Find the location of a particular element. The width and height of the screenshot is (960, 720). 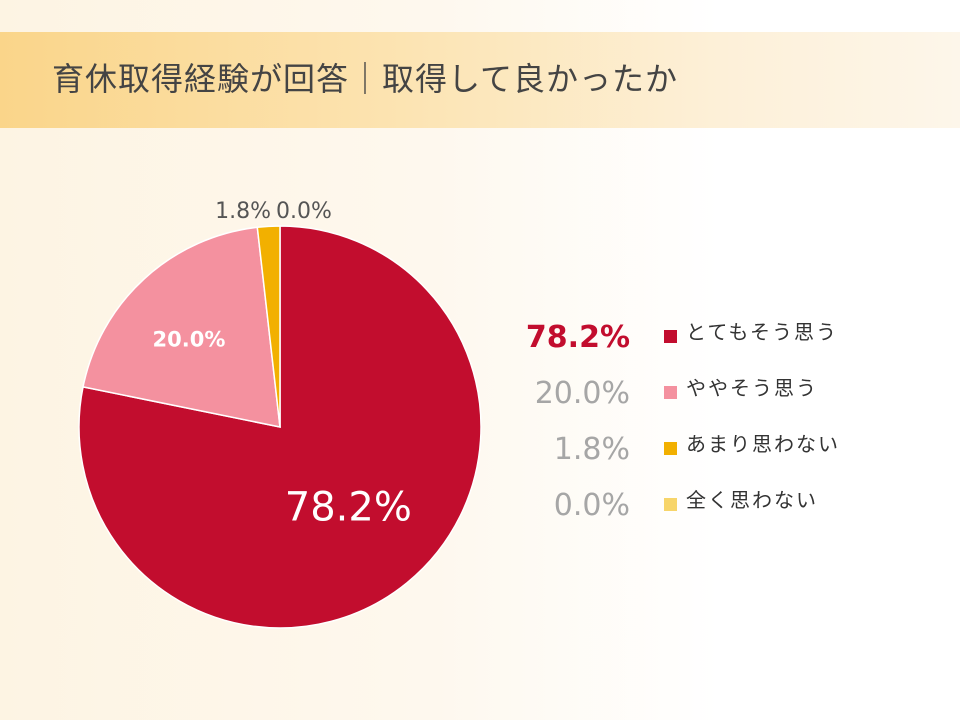

legend-value-not-at-all: 0.0% is located at coordinates (591, 505).